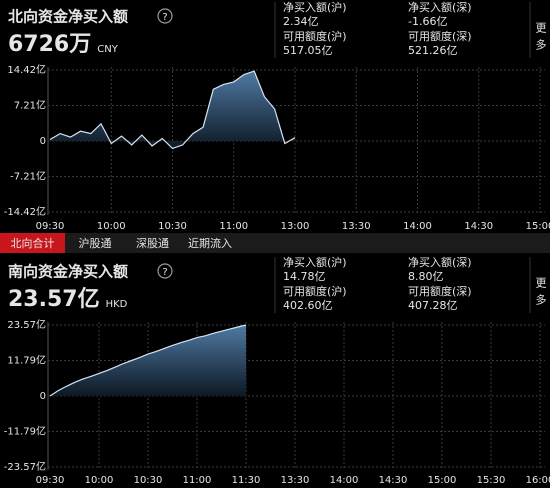  What do you see at coordinates (304, 276) in the screenshot?
I see `stat-value: 14.78亿` at bounding box center [304, 276].